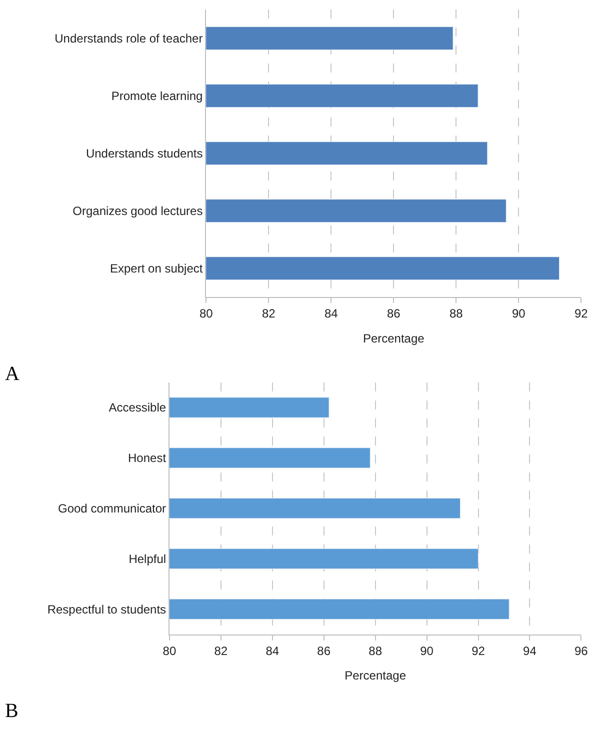 The image size is (596, 736). What do you see at coordinates (157, 269) in the screenshot?
I see `y-tick-label: Expert on subject` at bounding box center [157, 269].